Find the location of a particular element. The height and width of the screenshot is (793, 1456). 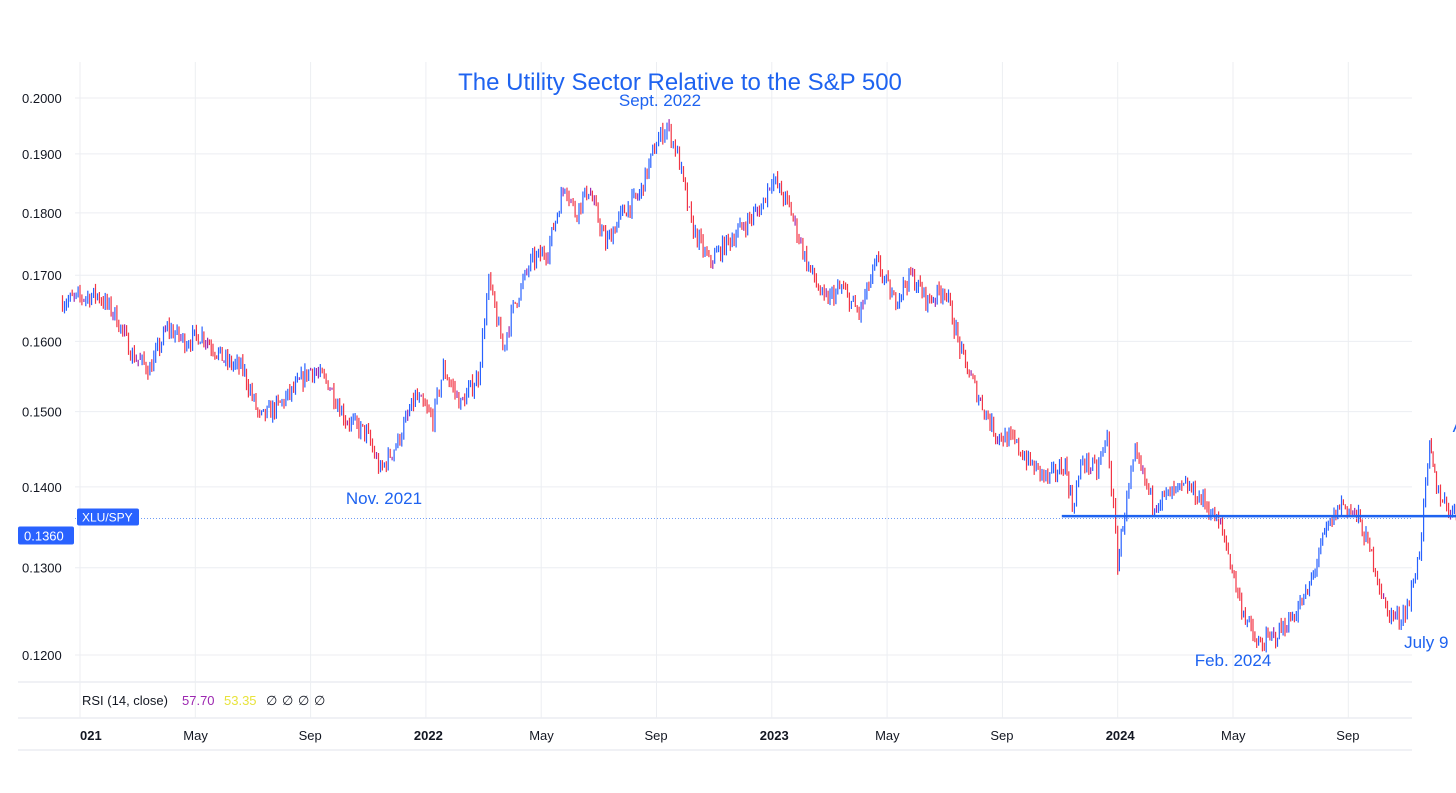

rsi-label: RSI (14, close) is located at coordinates (125, 700).